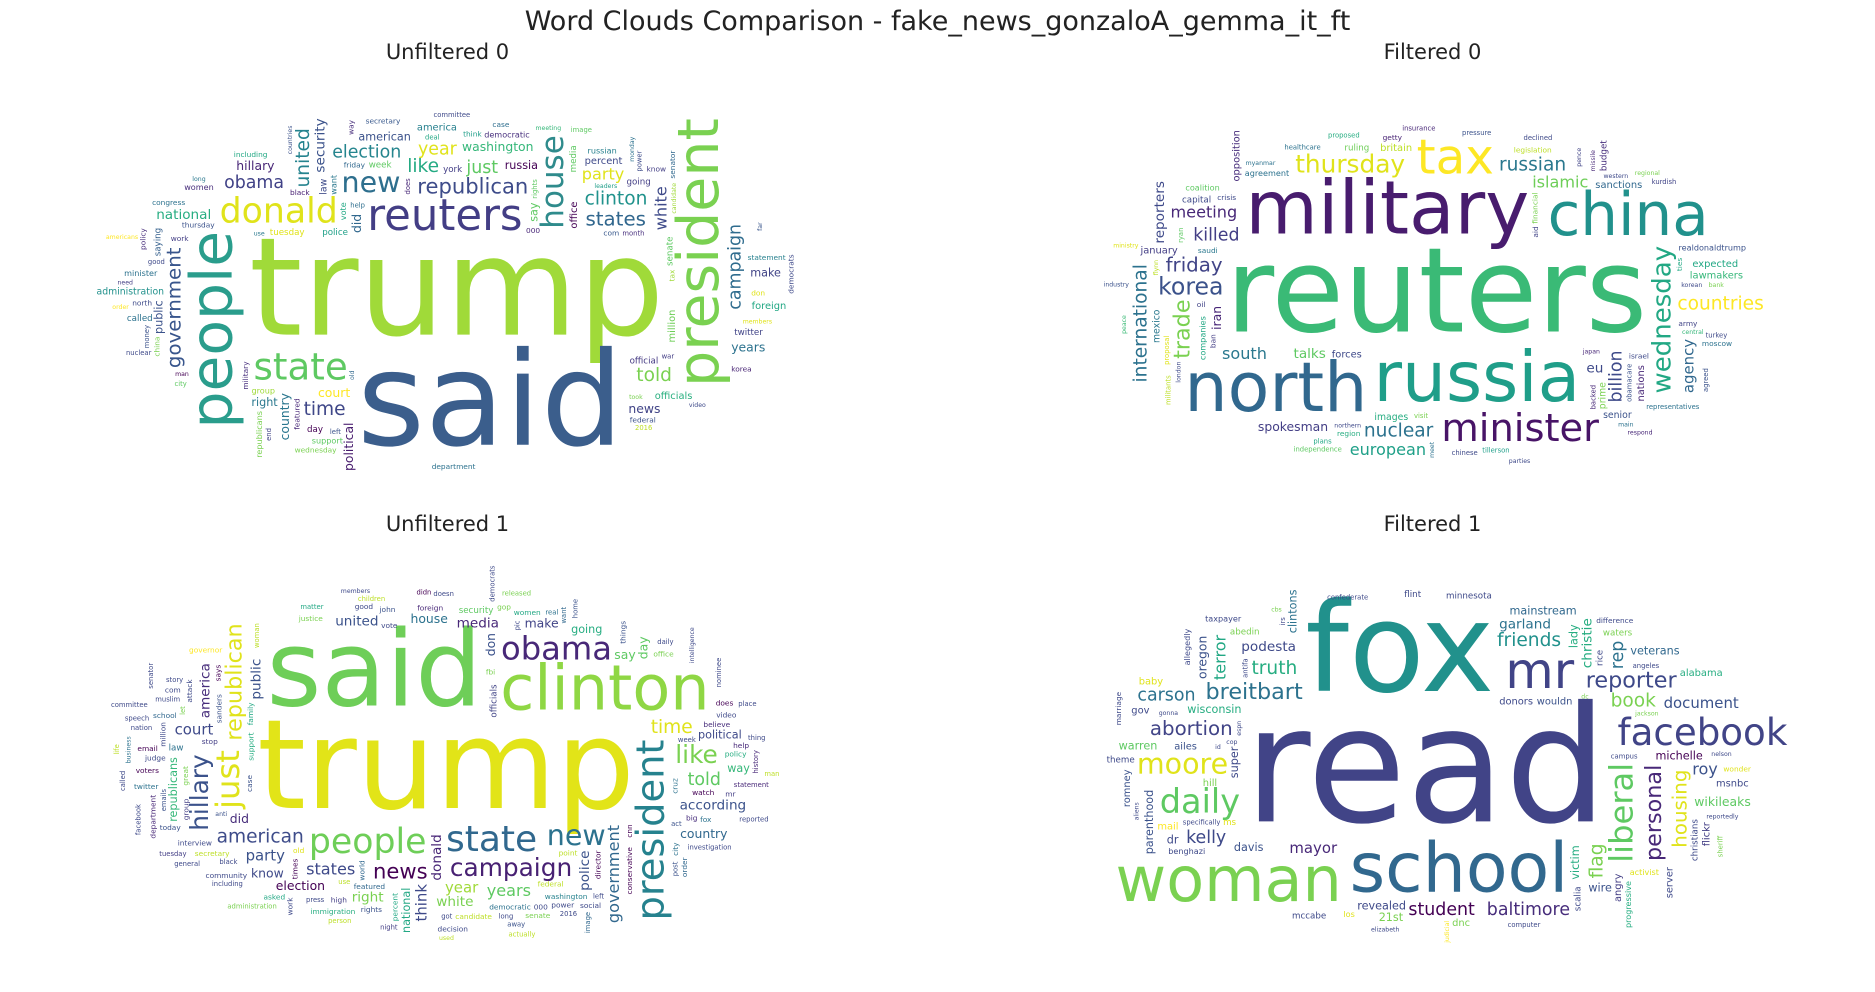  Describe the element at coordinates (1664, 182) in the screenshot. I see `cloud-word: kurdish` at that location.